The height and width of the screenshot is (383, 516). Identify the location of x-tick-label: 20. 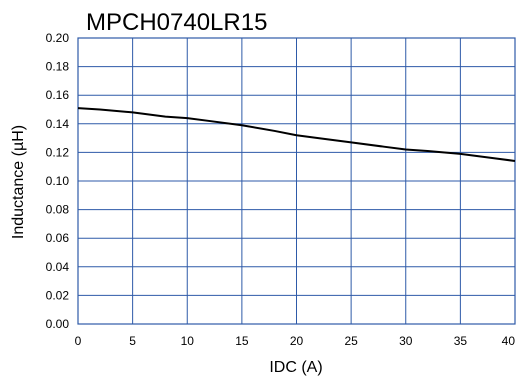
(297, 341).